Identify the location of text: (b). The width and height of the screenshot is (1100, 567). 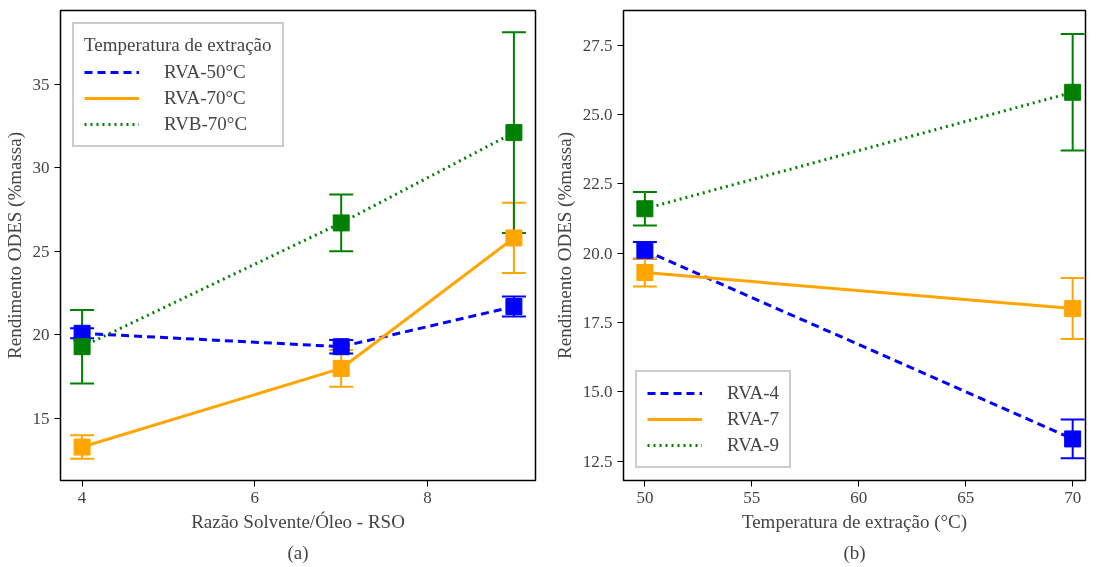
(854, 552).